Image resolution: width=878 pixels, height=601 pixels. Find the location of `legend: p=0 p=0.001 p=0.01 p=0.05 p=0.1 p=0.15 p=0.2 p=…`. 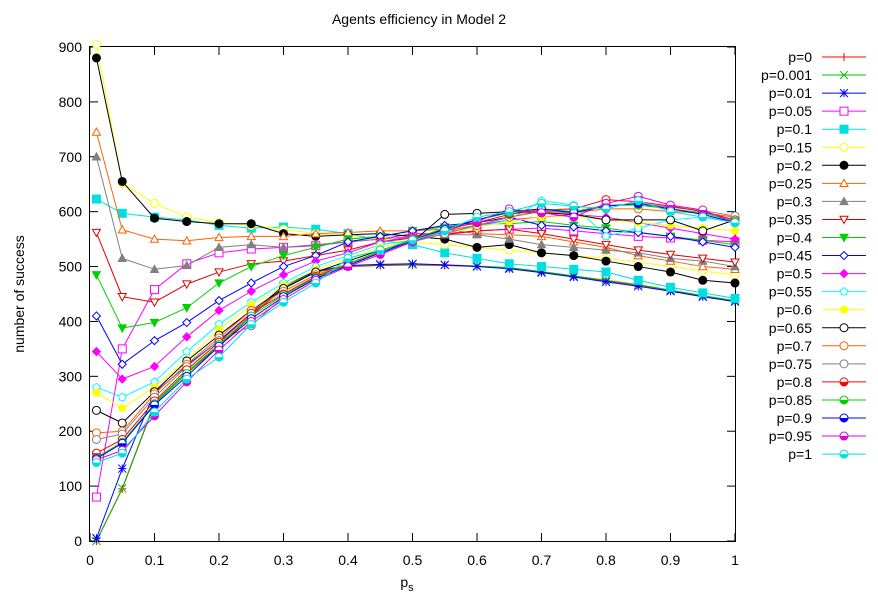

legend: p=0 p=0.001 p=0.01 p=0.05 p=0.1 p=0.15 p=0.2 p=… is located at coordinates (813, 255).